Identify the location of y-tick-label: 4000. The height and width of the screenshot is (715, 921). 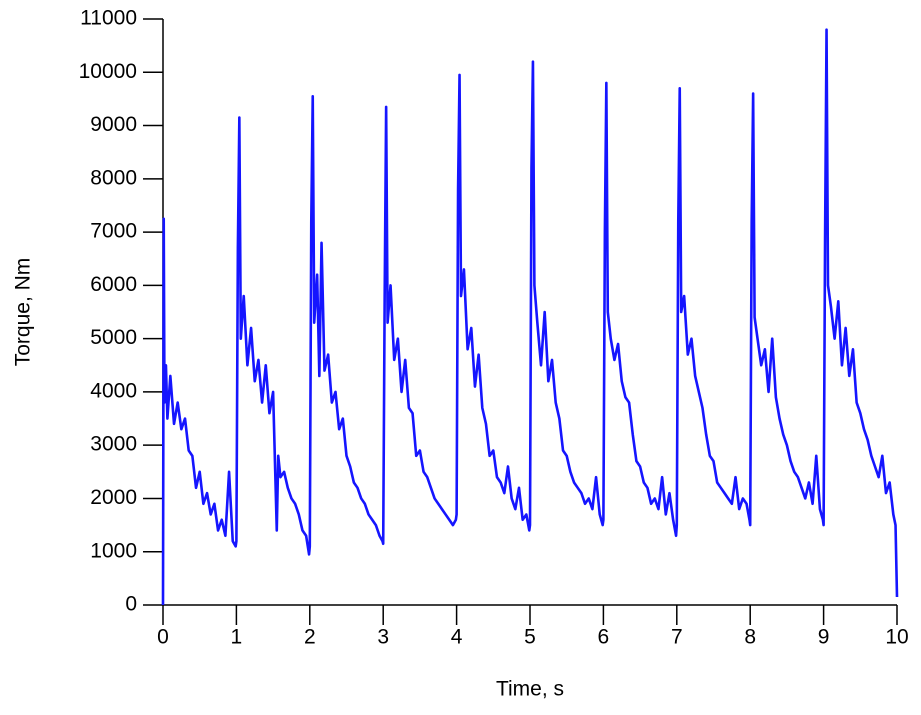
(113, 390).